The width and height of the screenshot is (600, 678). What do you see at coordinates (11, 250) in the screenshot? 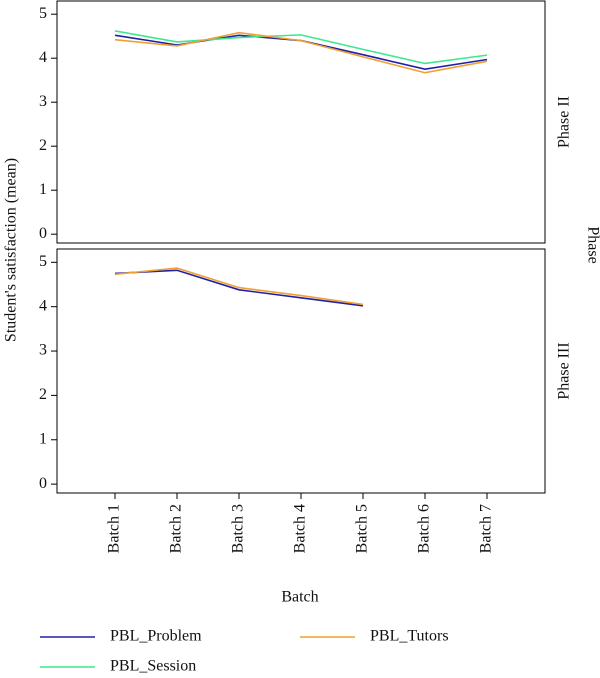
I see `y-axis-label: Student's satisfaction (mean)` at bounding box center [11, 250].